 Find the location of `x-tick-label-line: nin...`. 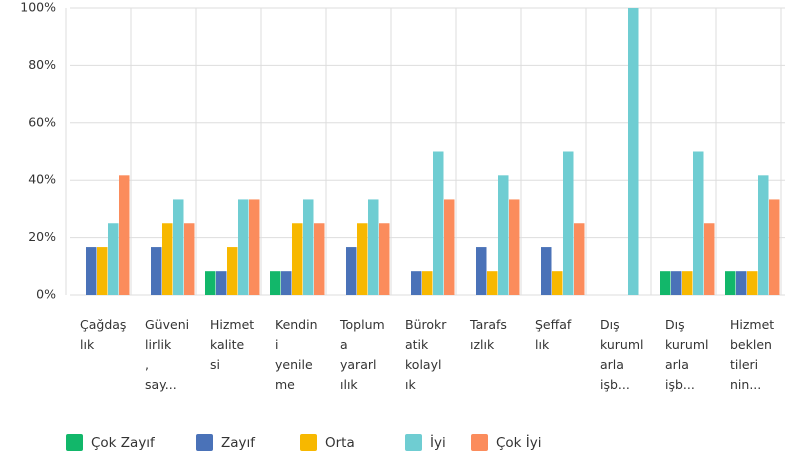

x-tick-label-line: nin... is located at coordinates (745, 384).